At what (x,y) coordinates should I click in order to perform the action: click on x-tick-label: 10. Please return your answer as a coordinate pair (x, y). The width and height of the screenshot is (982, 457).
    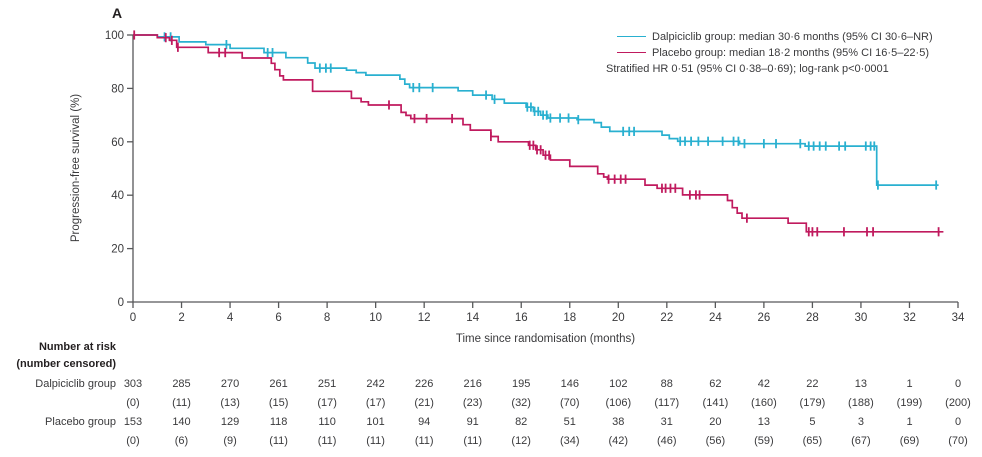
    Looking at the image, I should click on (375, 318).